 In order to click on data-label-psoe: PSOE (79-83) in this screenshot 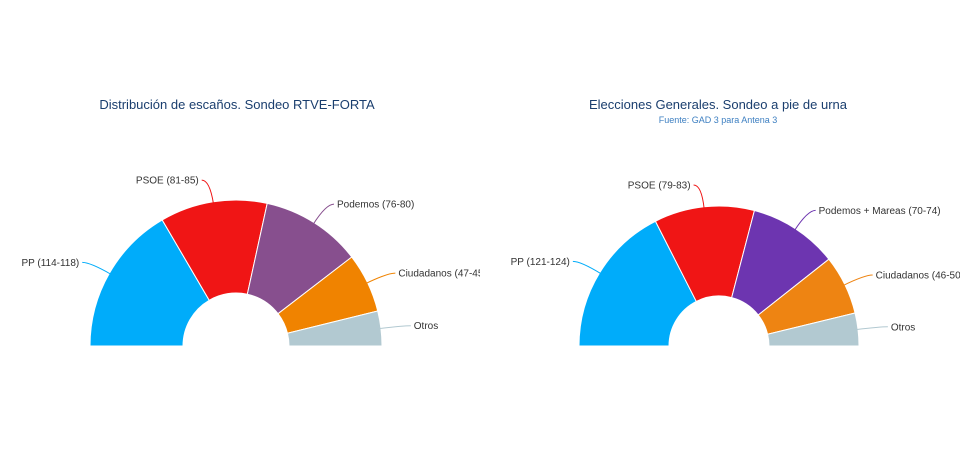, I will do `click(659, 185)`.